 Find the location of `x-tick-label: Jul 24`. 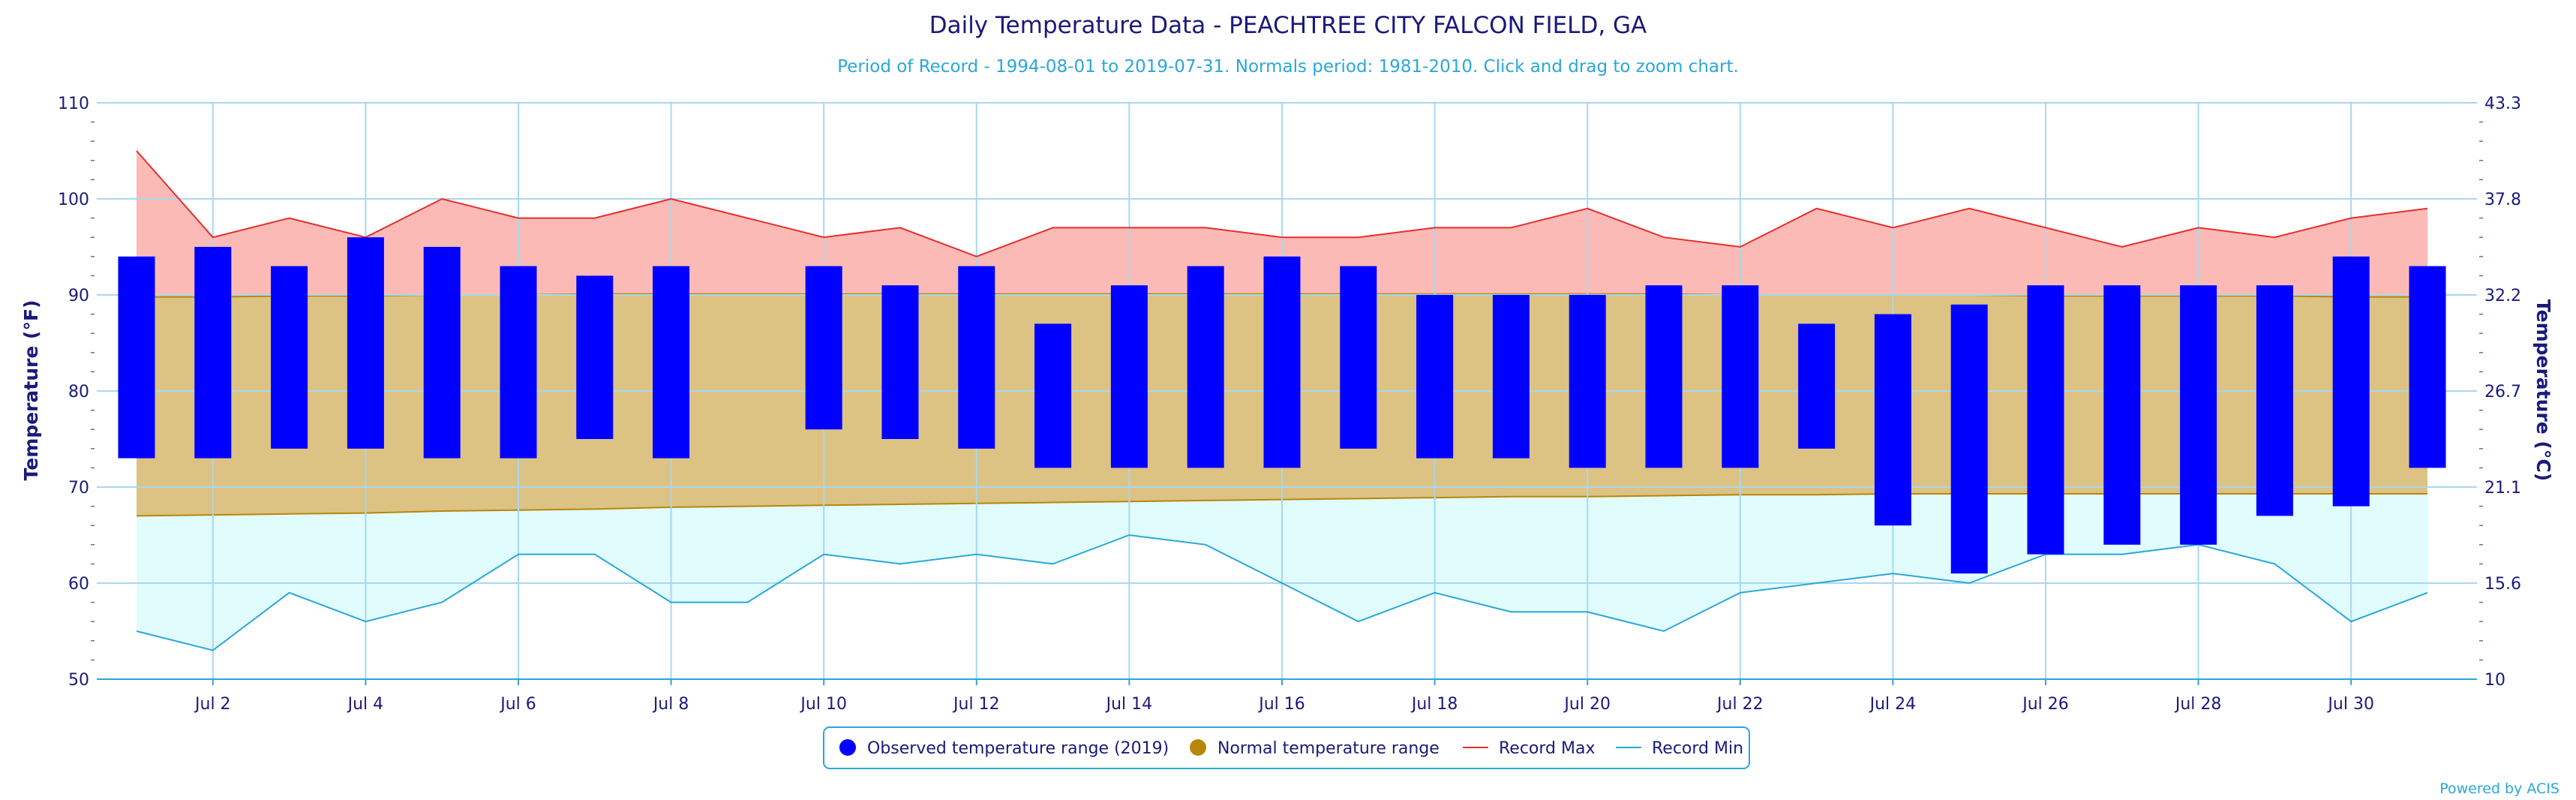

x-tick-label: Jul 24 is located at coordinates (1893, 704).